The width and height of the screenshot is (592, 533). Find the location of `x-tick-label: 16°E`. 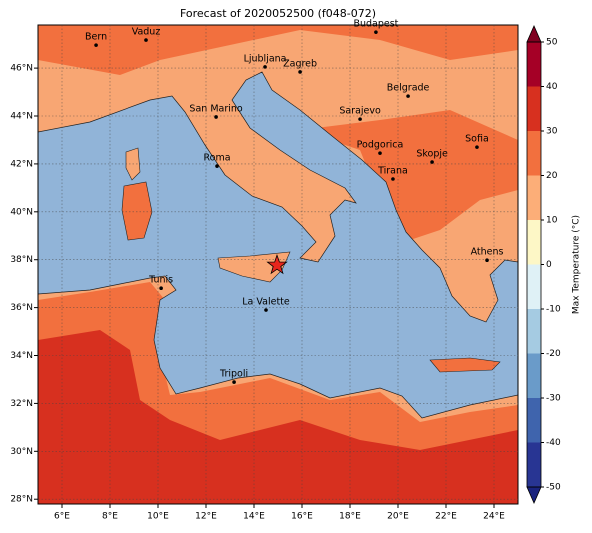

x-tick-label: 16°E is located at coordinates (302, 517).